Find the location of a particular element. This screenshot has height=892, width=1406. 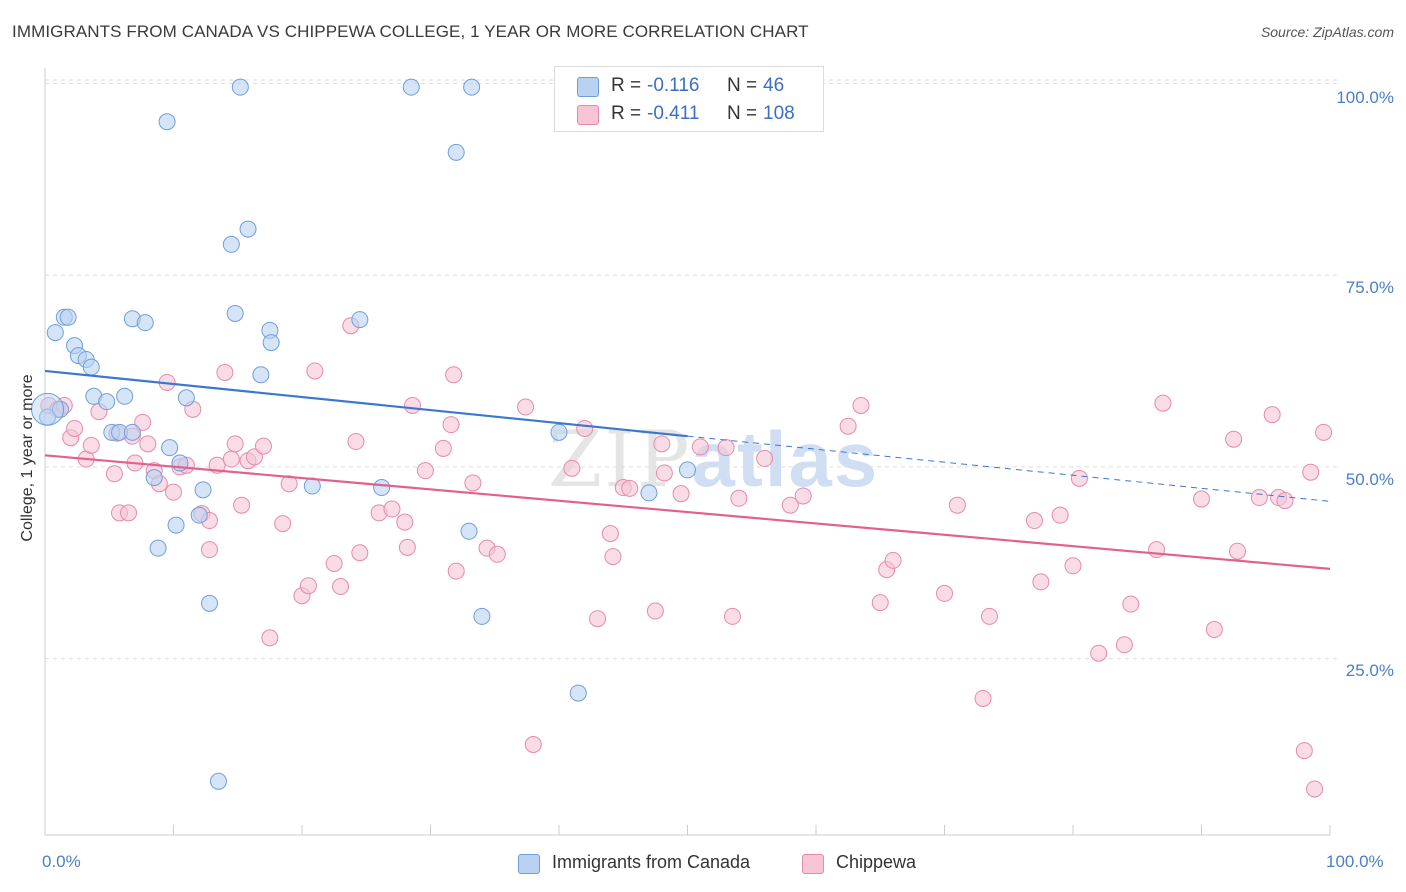

x-tick-label-0: 0.0% is located at coordinates (61, 861).